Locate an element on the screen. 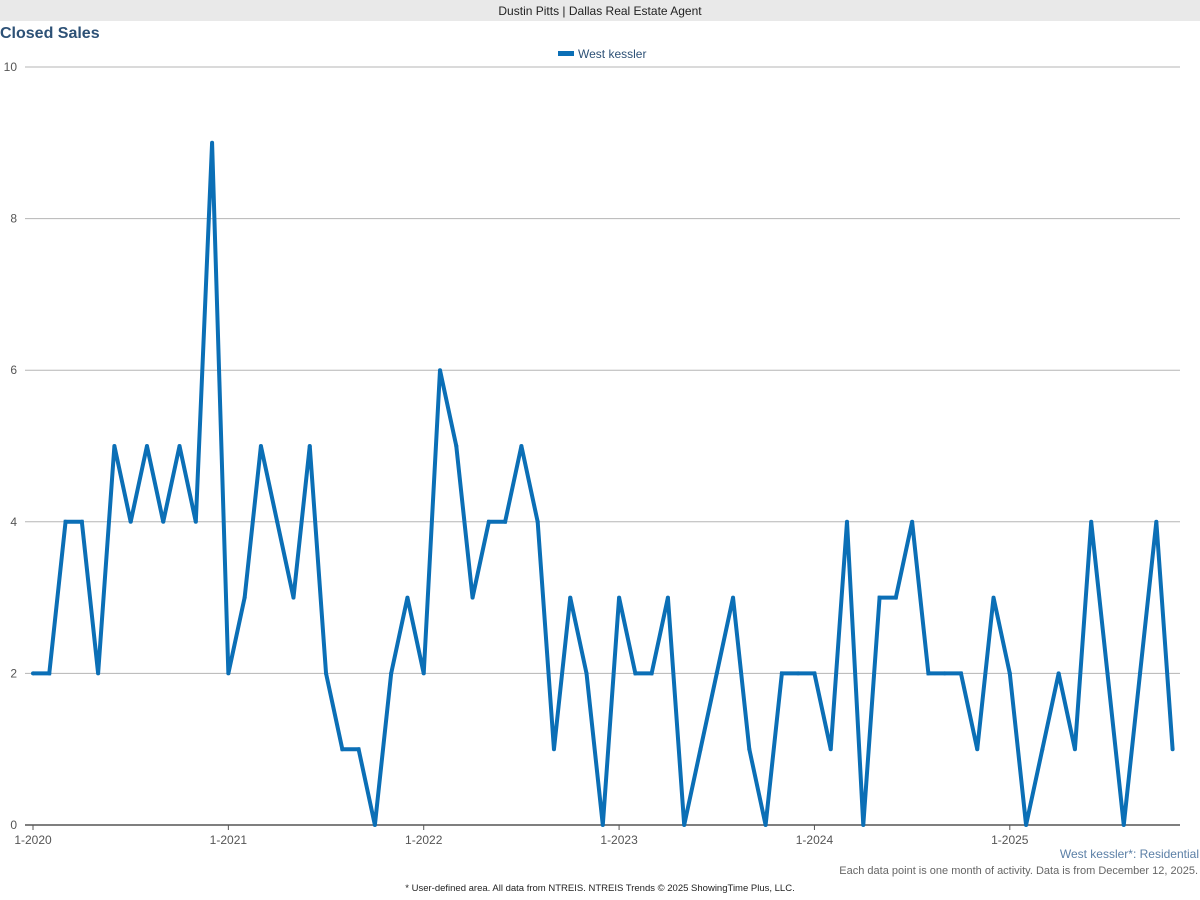 This screenshot has height=900, width=1200. legend-swatch is located at coordinates (566, 53).